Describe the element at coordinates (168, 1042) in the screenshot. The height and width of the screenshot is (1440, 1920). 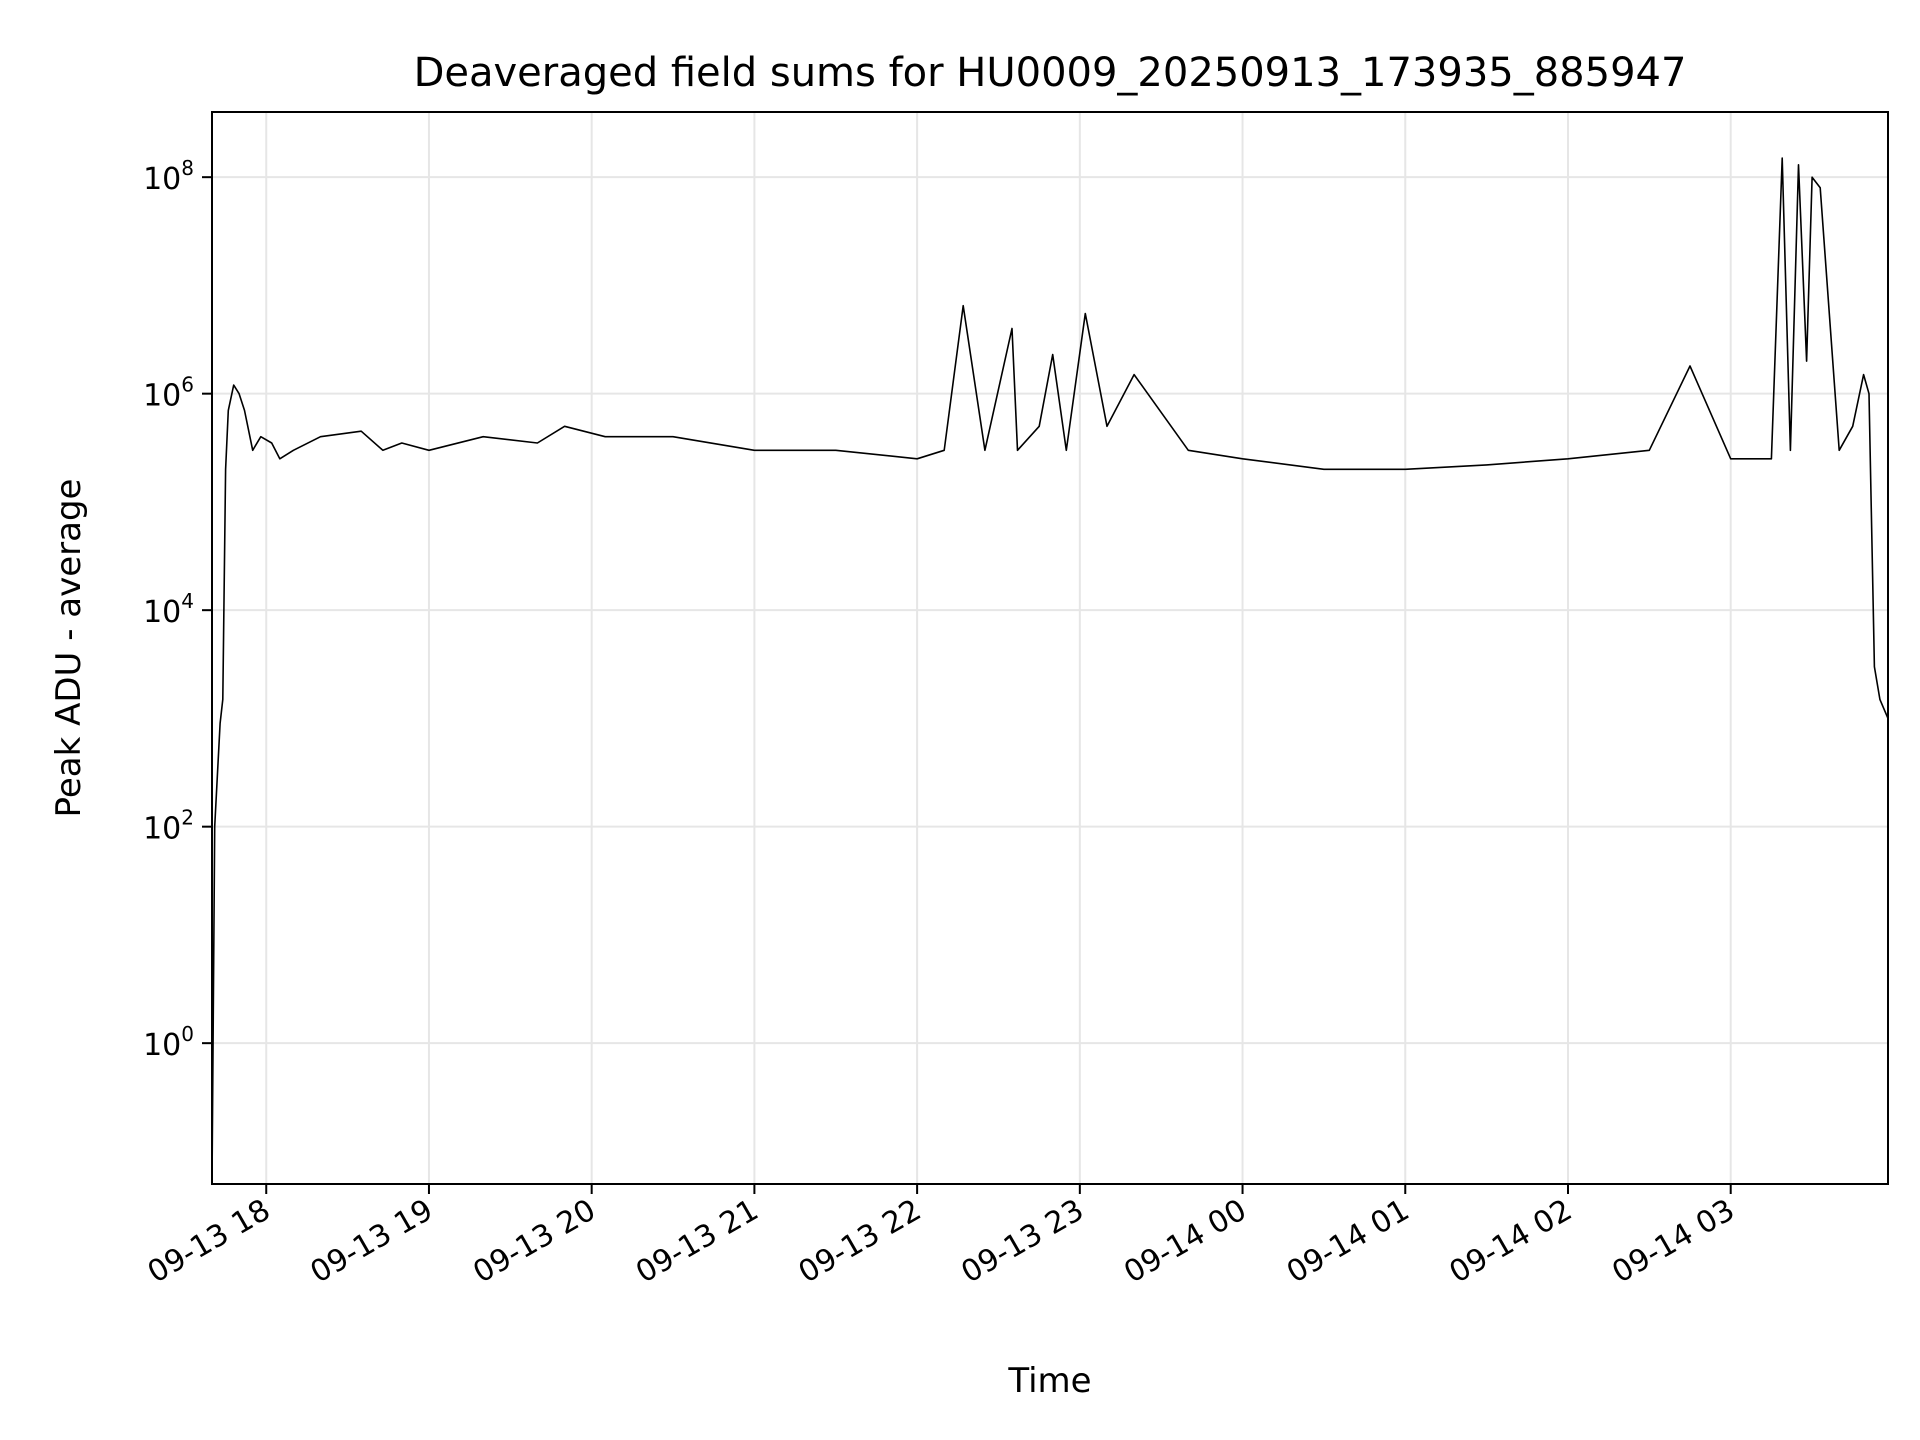
I see `y-tick-label: 10⁰` at that location.